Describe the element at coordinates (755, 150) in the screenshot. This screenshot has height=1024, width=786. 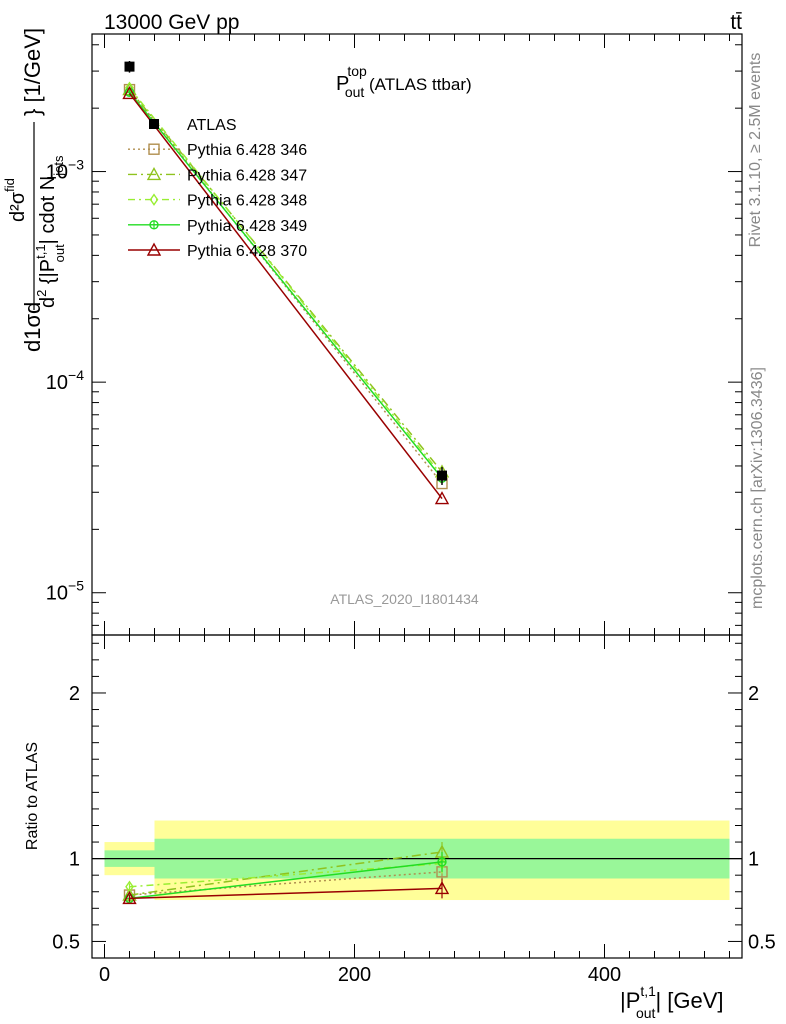
I see `rivet-label: Rivet 3.1.10, ≥ 2.5M events` at that location.